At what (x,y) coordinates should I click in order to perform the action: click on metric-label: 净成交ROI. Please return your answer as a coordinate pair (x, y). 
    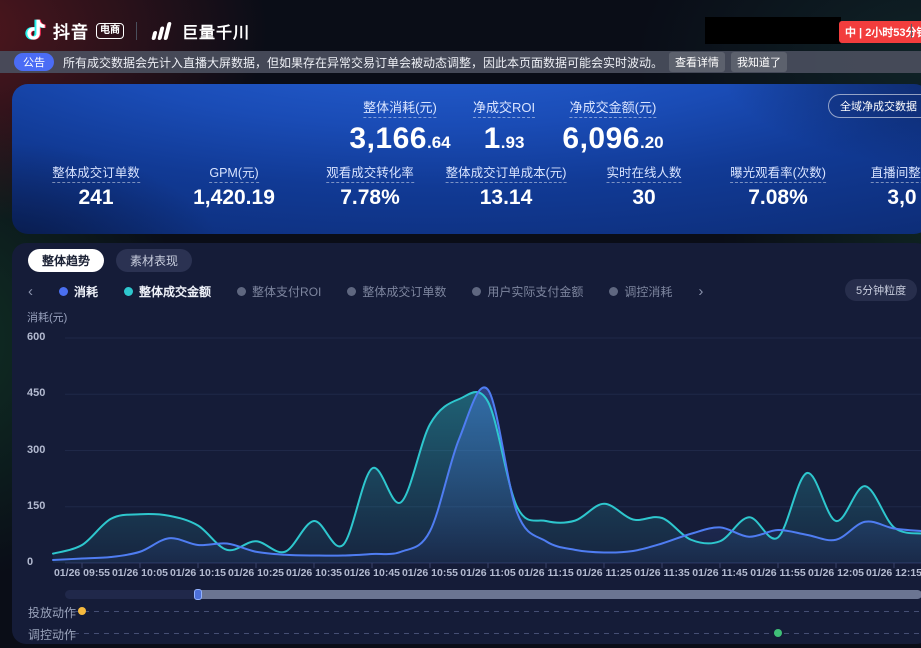
    Looking at the image, I should click on (504, 107).